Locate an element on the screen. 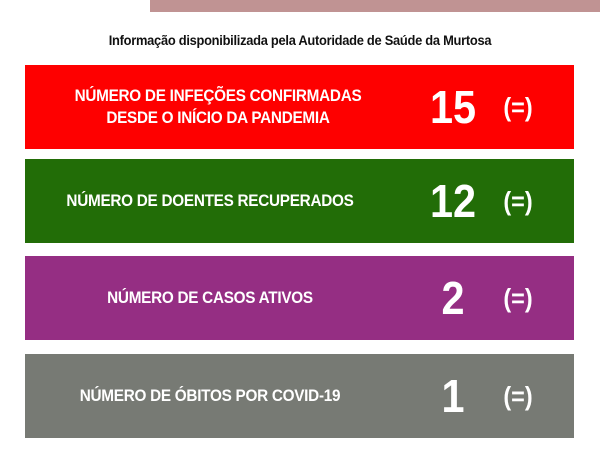  top-banner-bar is located at coordinates (375, 6).